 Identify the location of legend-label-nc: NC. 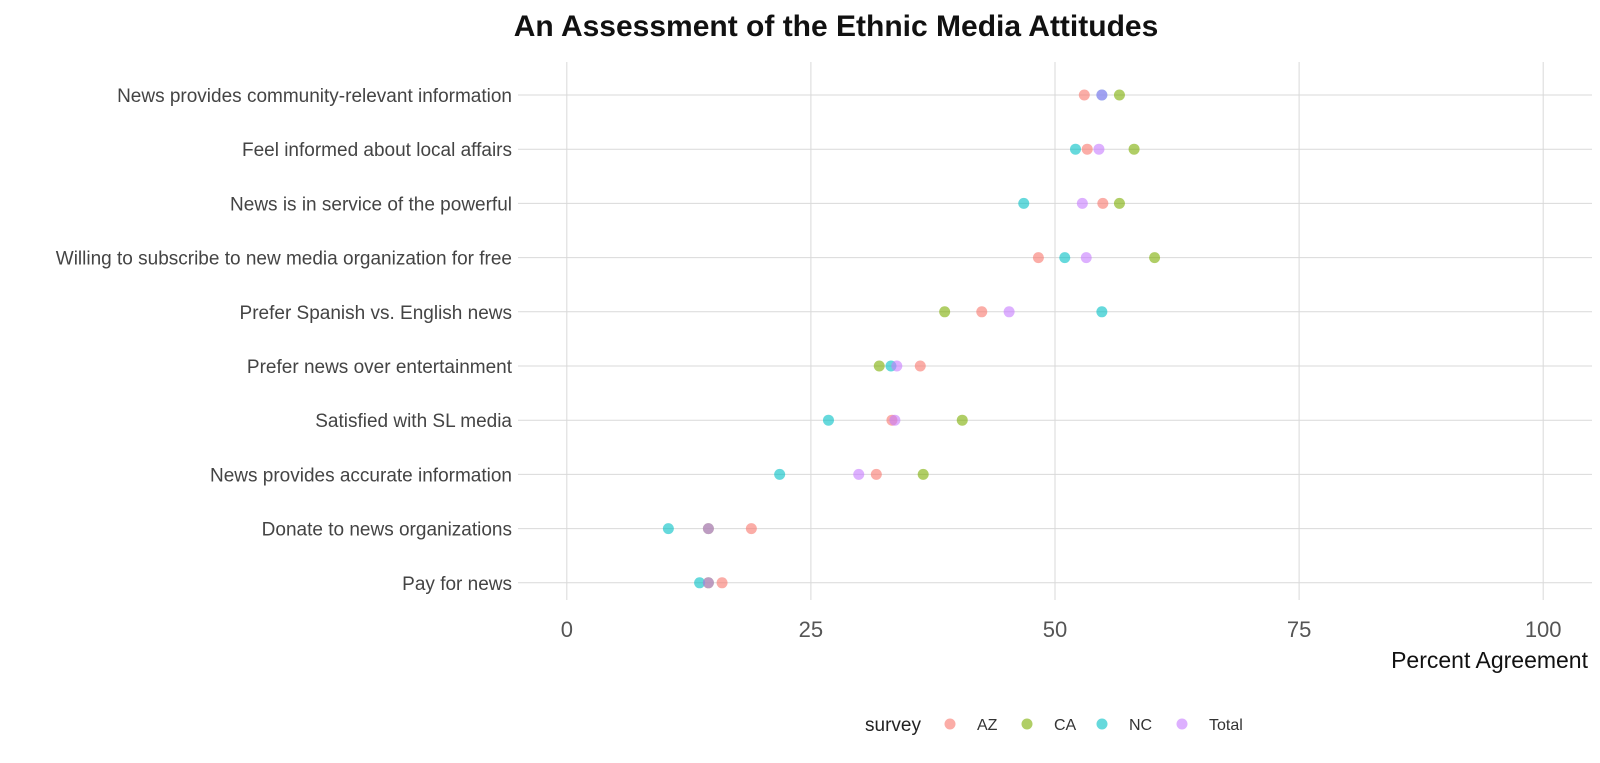
(1140, 725).